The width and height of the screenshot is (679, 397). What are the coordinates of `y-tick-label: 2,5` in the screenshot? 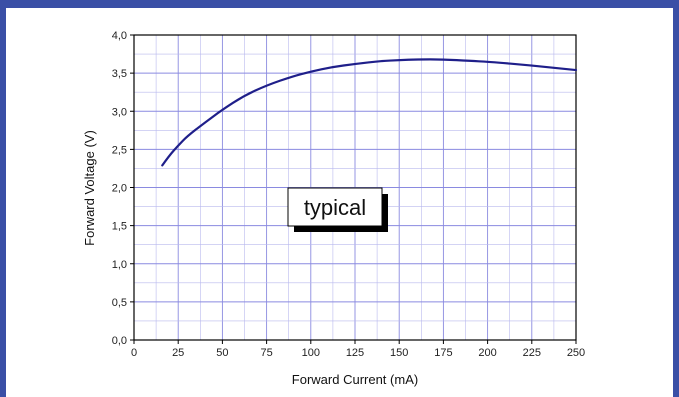 It's located at (119, 150).